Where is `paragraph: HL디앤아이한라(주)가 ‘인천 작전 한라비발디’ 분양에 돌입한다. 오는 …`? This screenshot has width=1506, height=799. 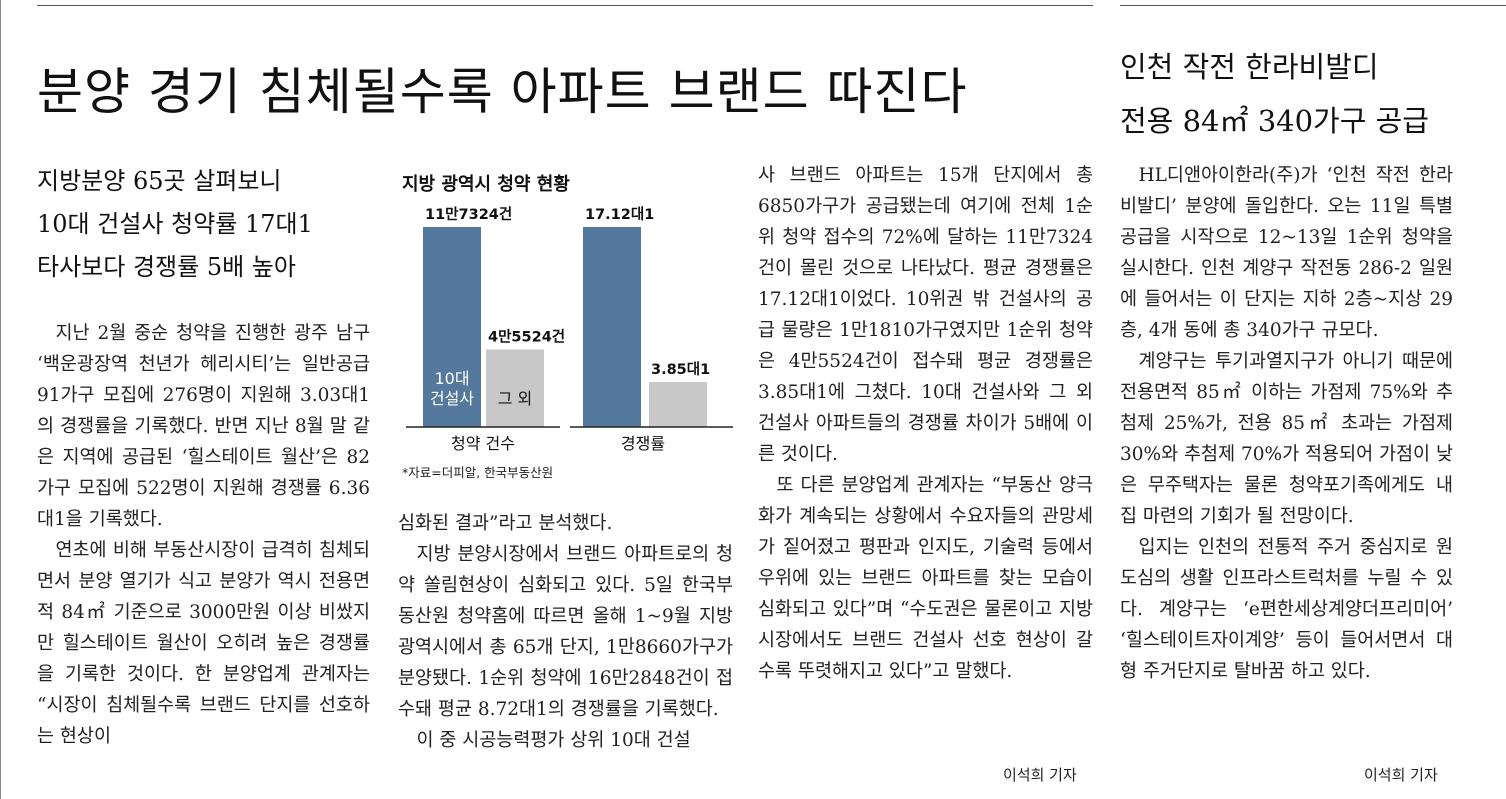 paragraph: HL디앤아이한라(주)가 ‘인천 작전 한라비발디’ 분양에 돌입한다. 오는 … is located at coordinates (1286, 253).